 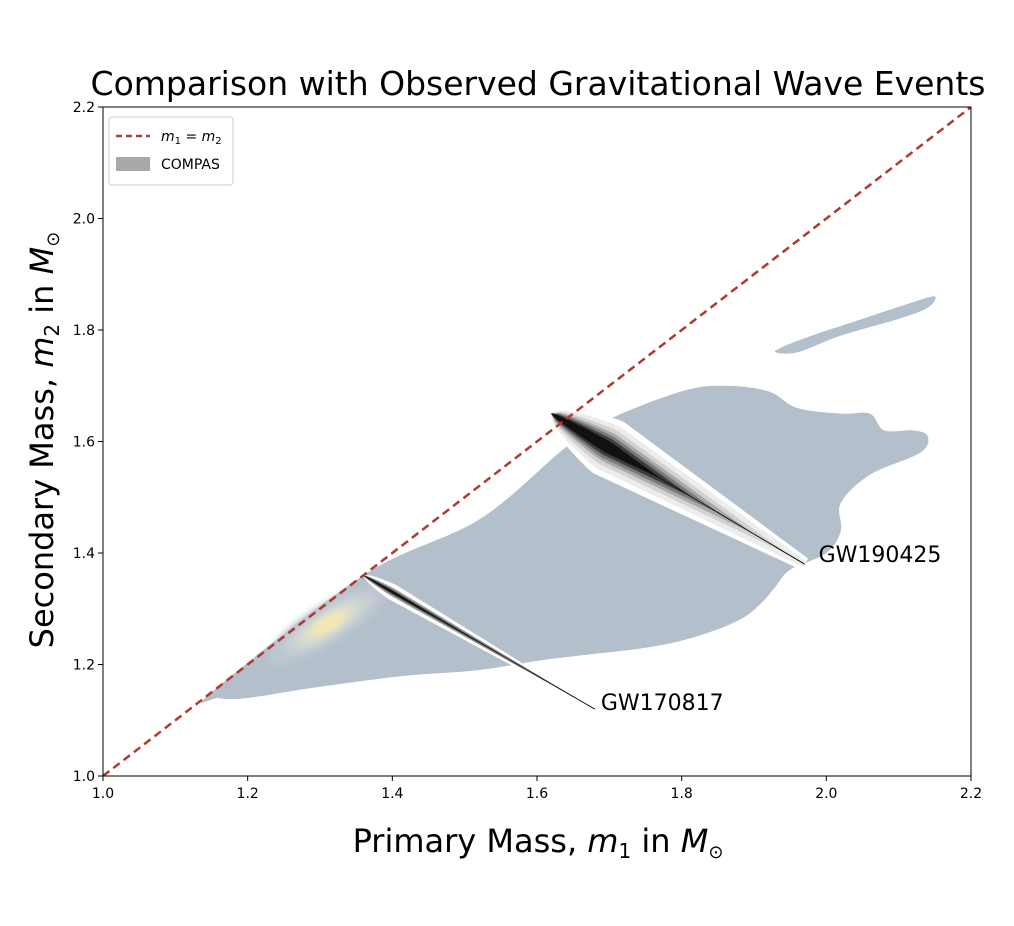 What do you see at coordinates (248, 794) in the screenshot?
I see `x-tick-label-1: 1.2` at bounding box center [248, 794].